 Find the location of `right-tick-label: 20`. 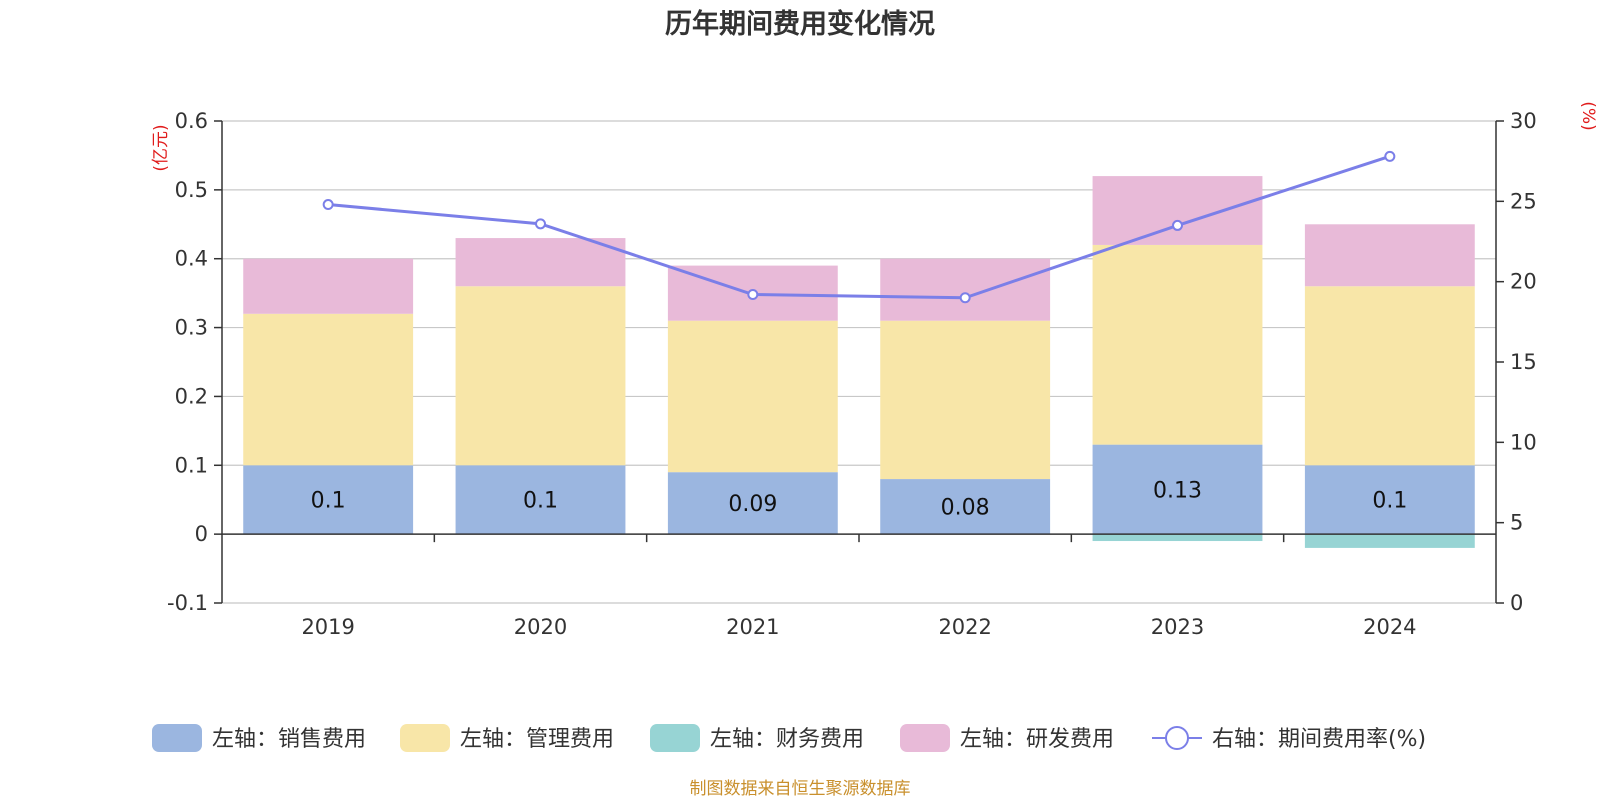

right-tick-label: 20 is located at coordinates (1523, 282).